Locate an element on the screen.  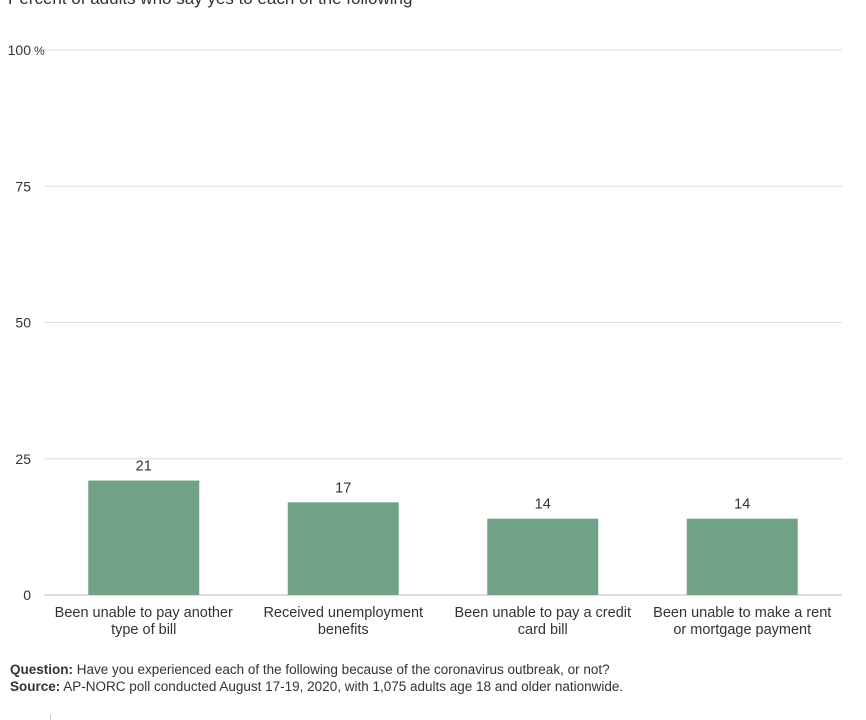
x-tick-label: Been unable to pay another type of bill is located at coordinates (143, 621).